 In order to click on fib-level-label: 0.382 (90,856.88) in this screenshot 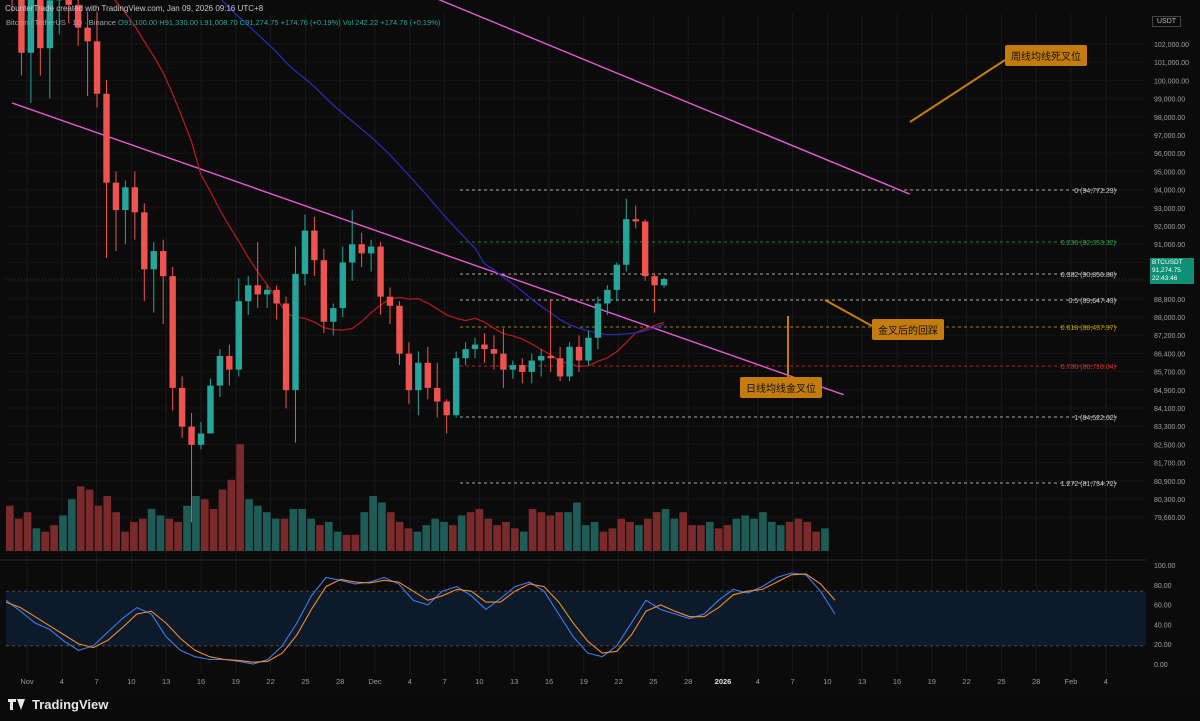, I will do `click(1088, 275)`.